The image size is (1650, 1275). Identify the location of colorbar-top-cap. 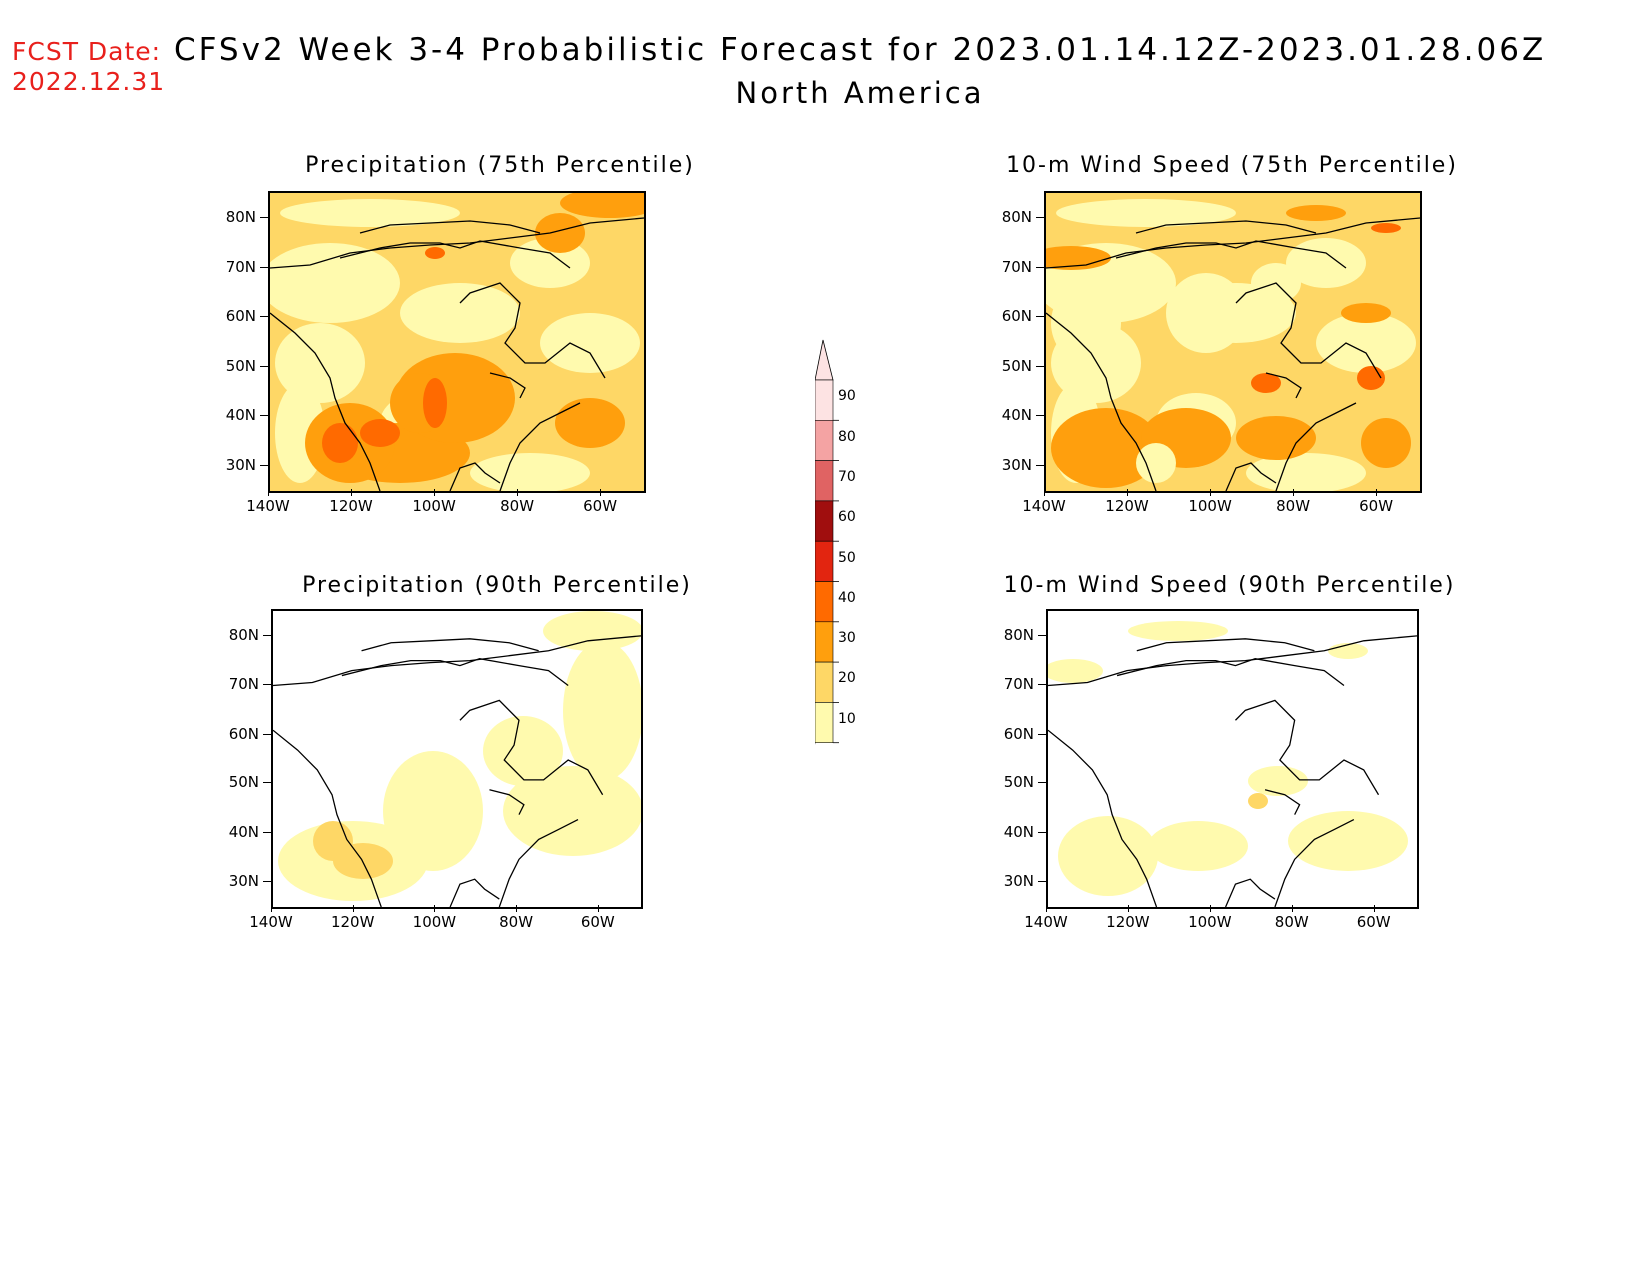
(824, 360).